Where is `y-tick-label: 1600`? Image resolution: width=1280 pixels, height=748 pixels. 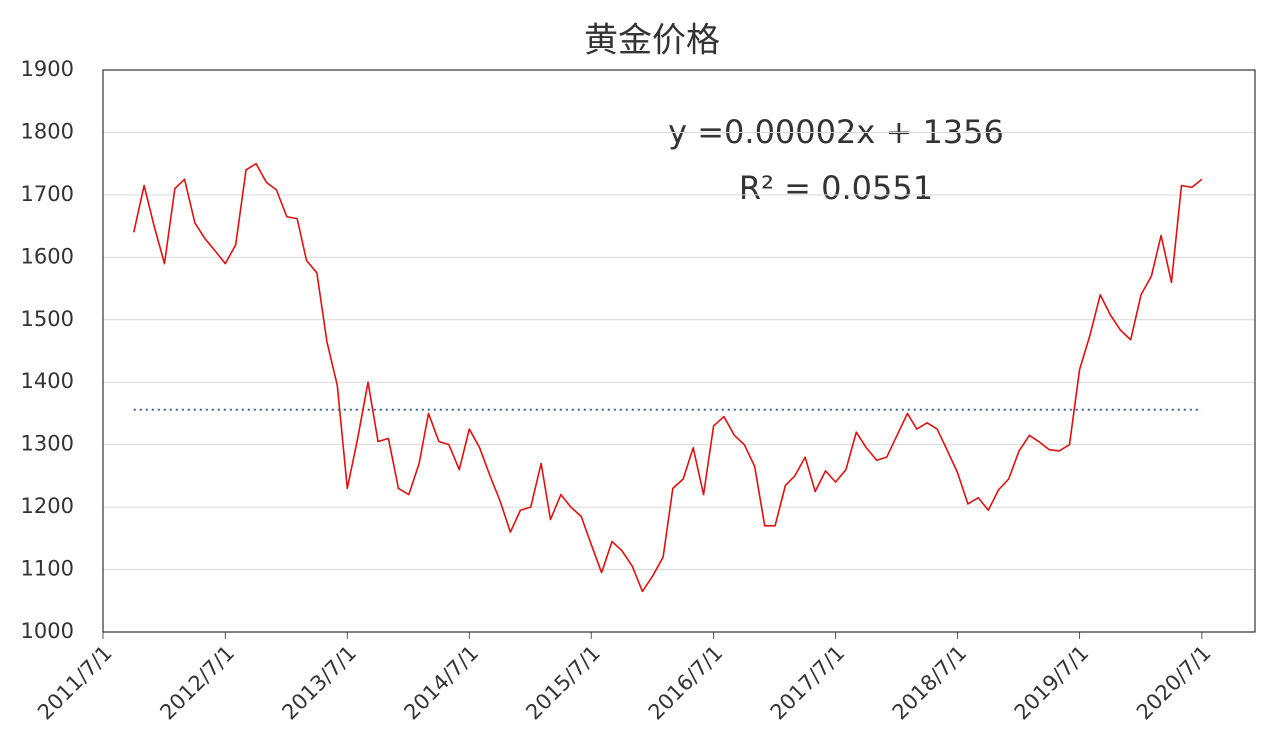 y-tick-label: 1600 is located at coordinates (47, 256).